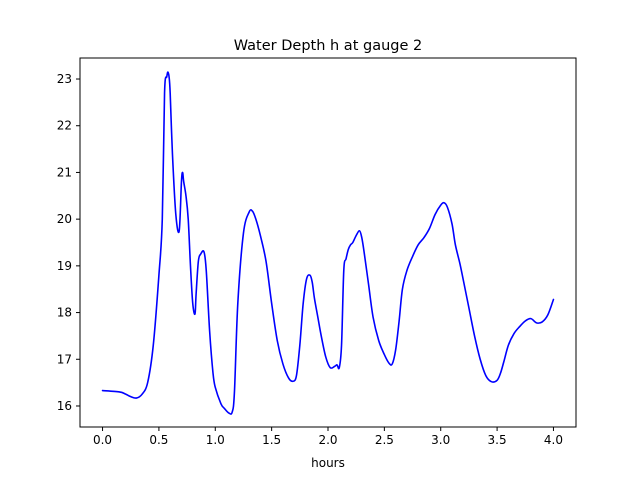 The image size is (640, 480). I want to click on x-tick-label: 0.0, so click(102, 440).